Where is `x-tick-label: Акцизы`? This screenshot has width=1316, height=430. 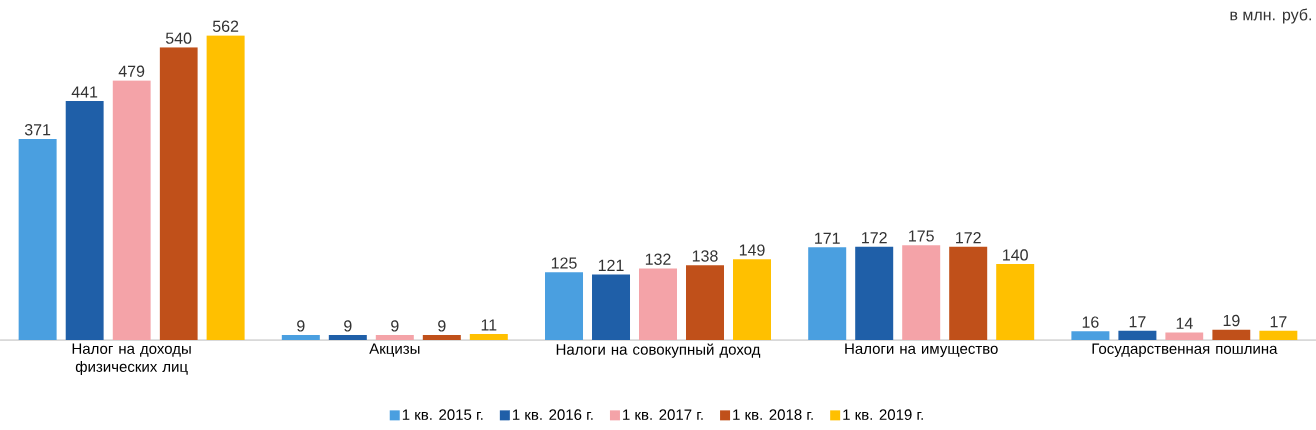
x-tick-label: Акцизы is located at coordinates (394, 350).